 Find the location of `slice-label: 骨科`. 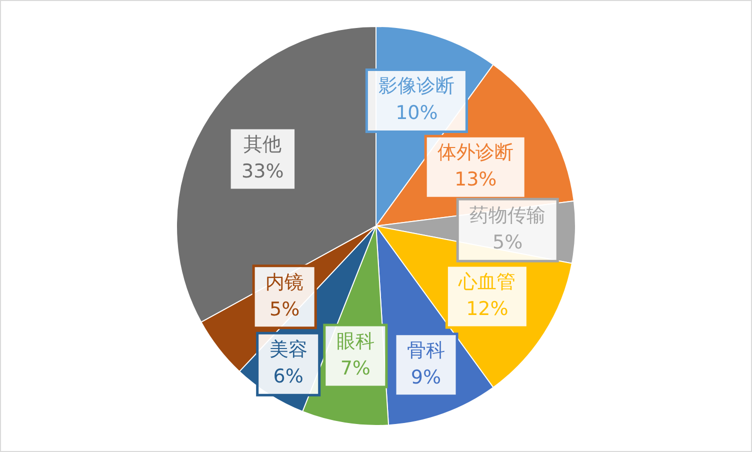

slice-label: 骨科 is located at coordinates (426, 350).